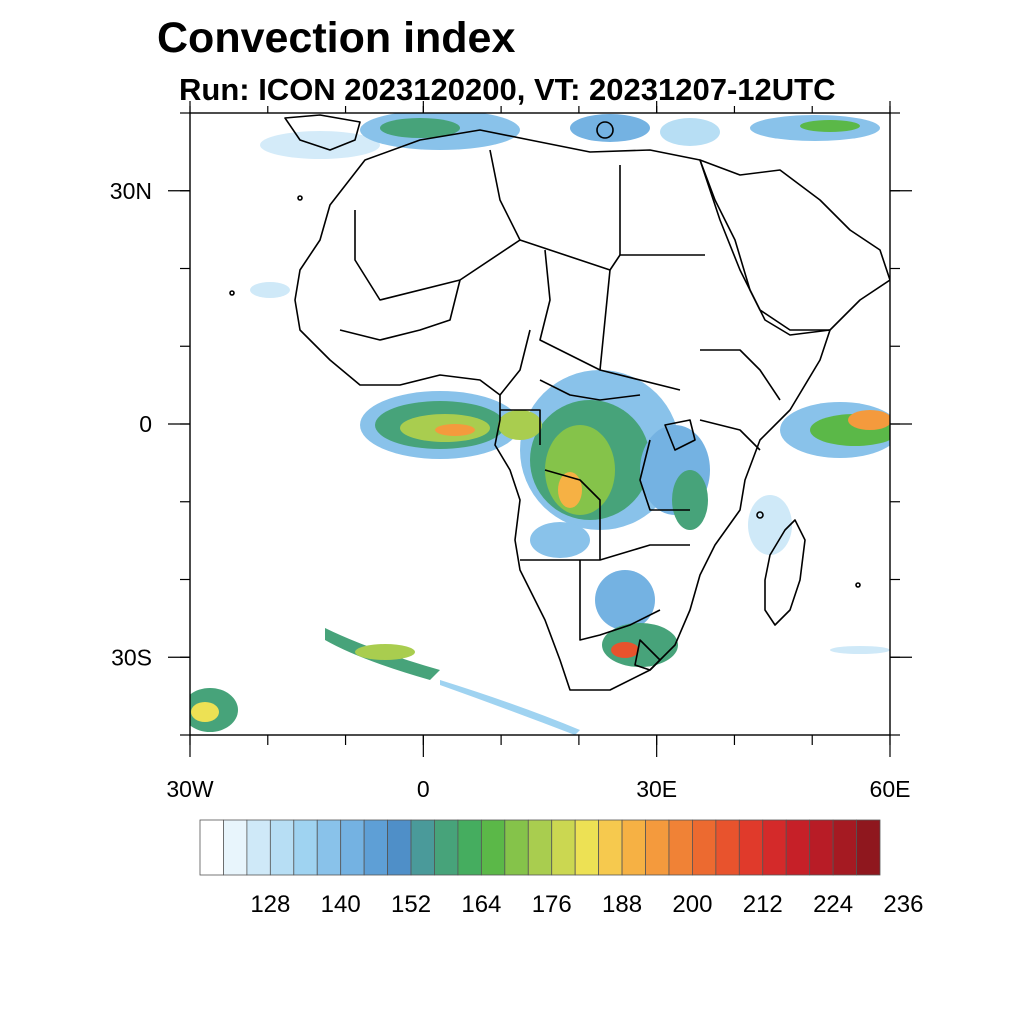 The image size is (1024, 1024). Describe the element at coordinates (833, 904) in the screenshot. I see `colorbar-label: 224` at that location.